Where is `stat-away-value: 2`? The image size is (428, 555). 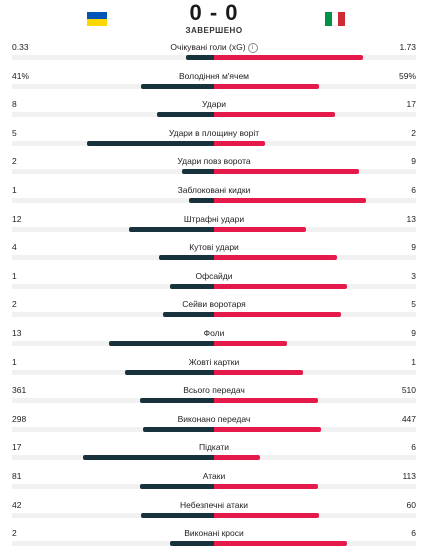 stat-away-value: 2 is located at coordinates (413, 132).